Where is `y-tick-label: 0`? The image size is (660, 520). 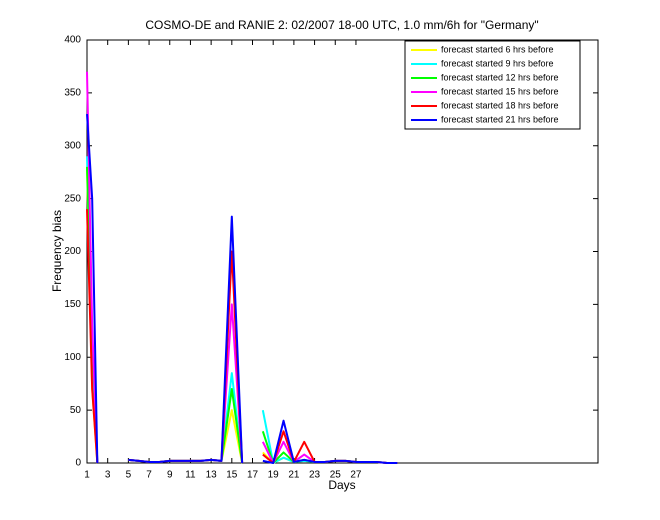 y-tick-label: 0 is located at coordinates (78, 463).